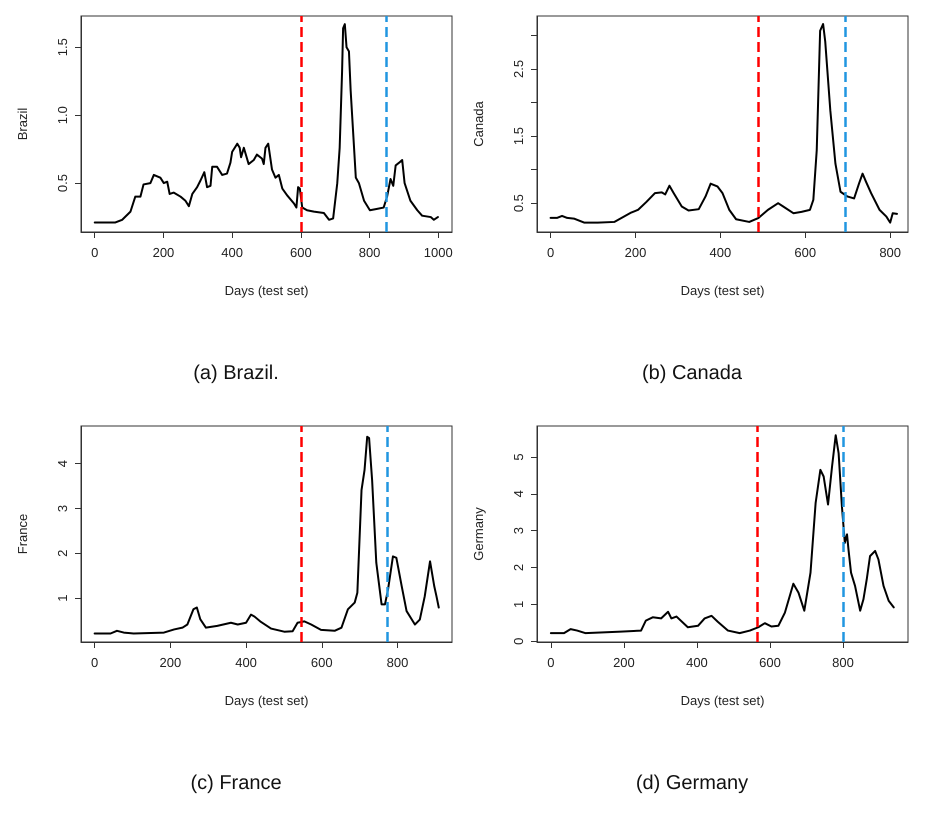 The image size is (928, 828). What do you see at coordinates (518, 457) in the screenshot?
I see `y-tick-label: 5` at bounding box center [518, 457].